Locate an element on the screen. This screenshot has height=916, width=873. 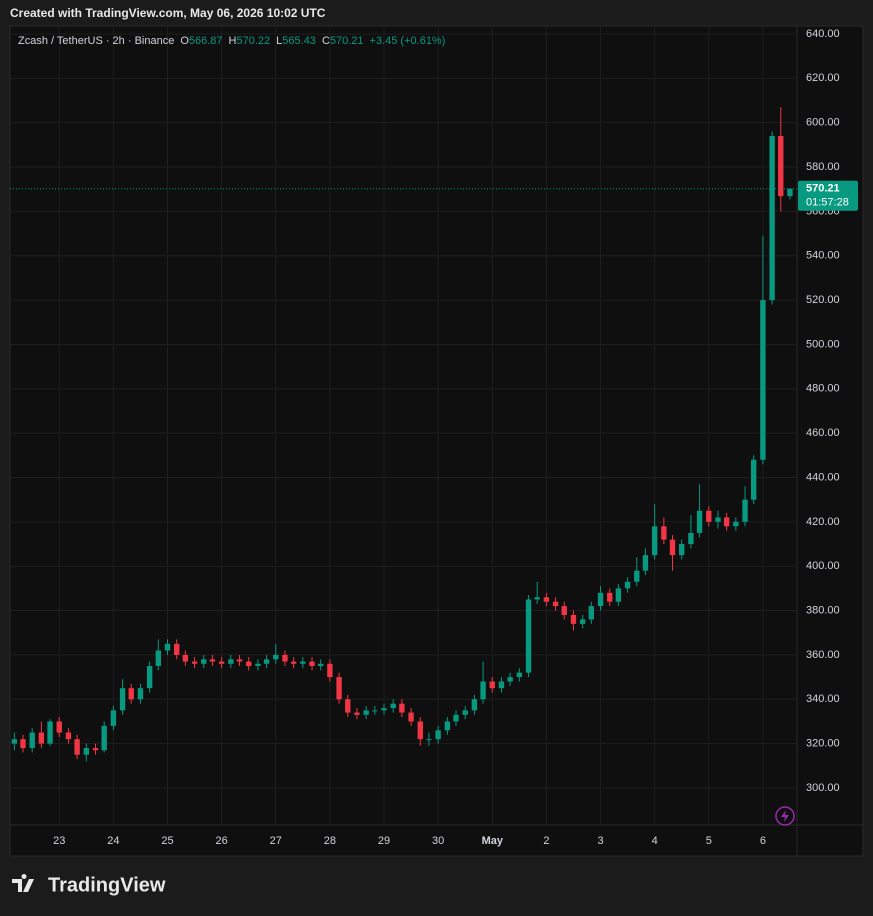
alert-icon is located at coordinates (785, 816).